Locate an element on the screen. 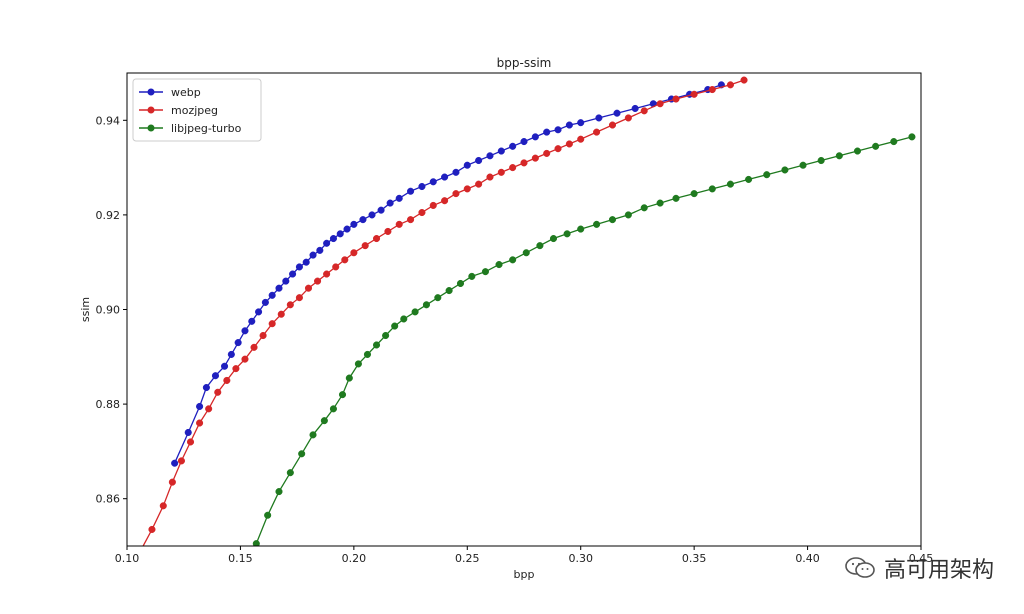  legend-label-libjpeg-turbo: libjpeg-turbo is located at coordinates (206, 128).